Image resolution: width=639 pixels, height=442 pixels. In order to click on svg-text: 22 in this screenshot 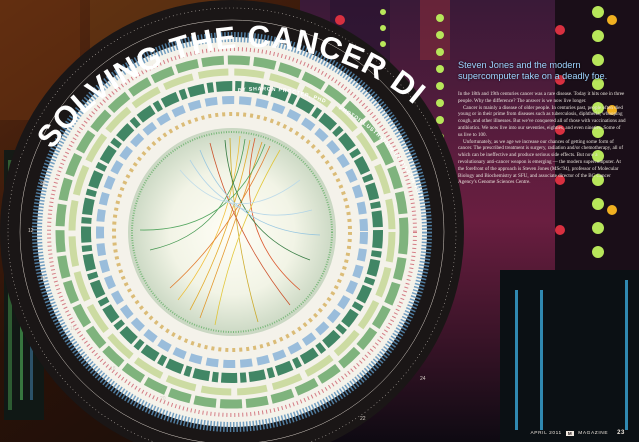, I will do `click(363, 419)`.